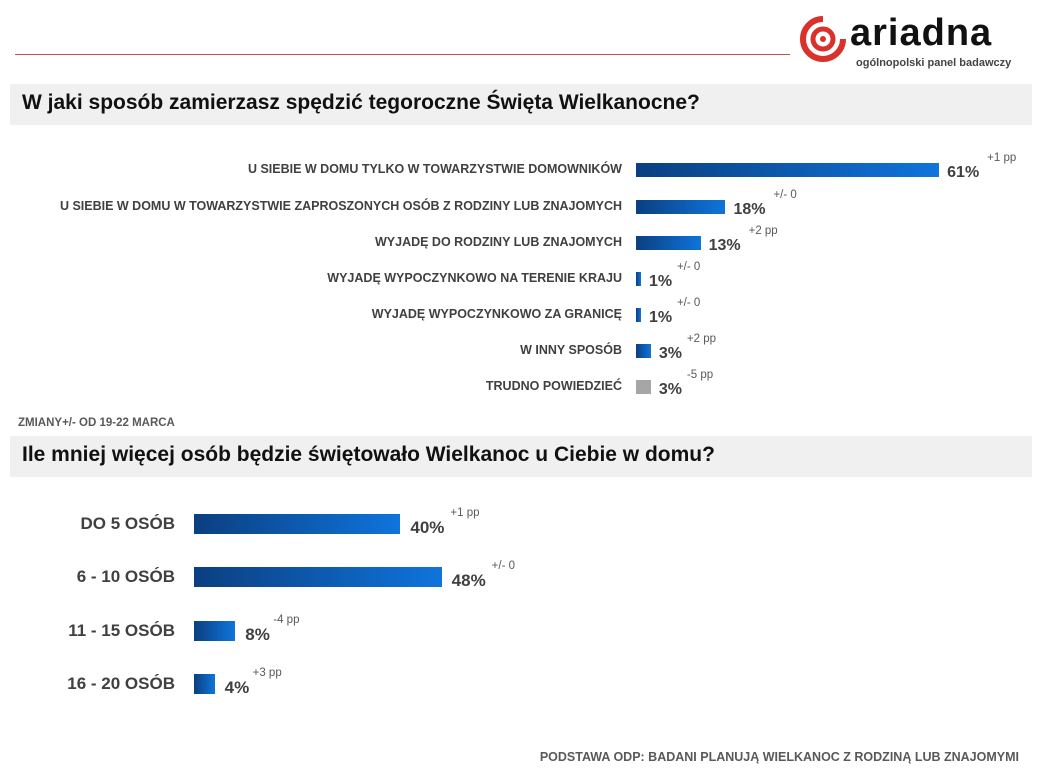 Image resolution: width=1049 pixels, height=769 pixels. Describe the element at coordinates (267, 673) in the screenshot. I see `change-label: +3 pp` at that location.